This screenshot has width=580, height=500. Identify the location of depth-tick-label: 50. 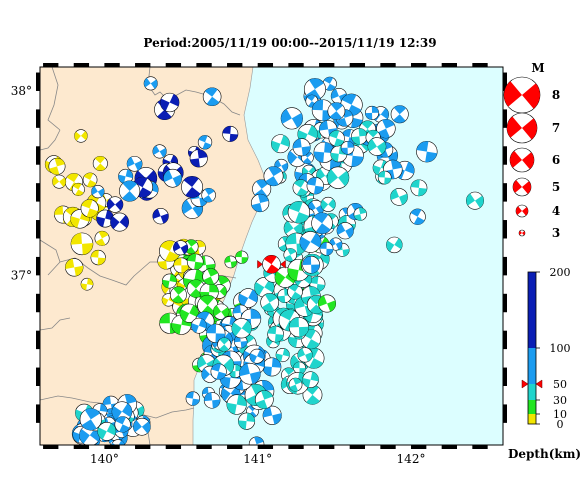
(560, 384).